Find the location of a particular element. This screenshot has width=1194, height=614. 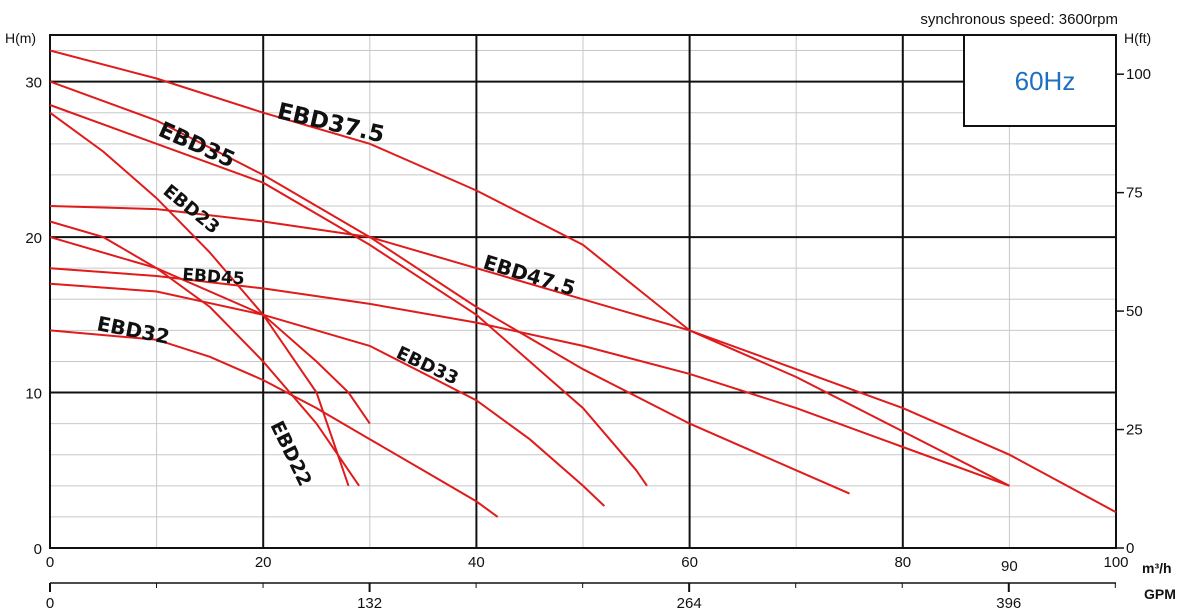

y-left-tick-label: 20 is located at coordinates (33, 238).